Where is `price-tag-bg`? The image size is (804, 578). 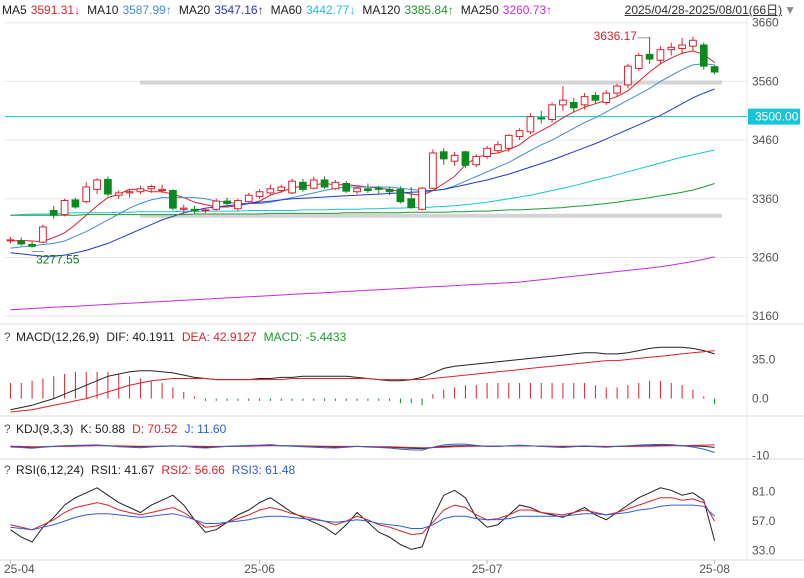
price-tag-bg is located at coordinates (774, 116).